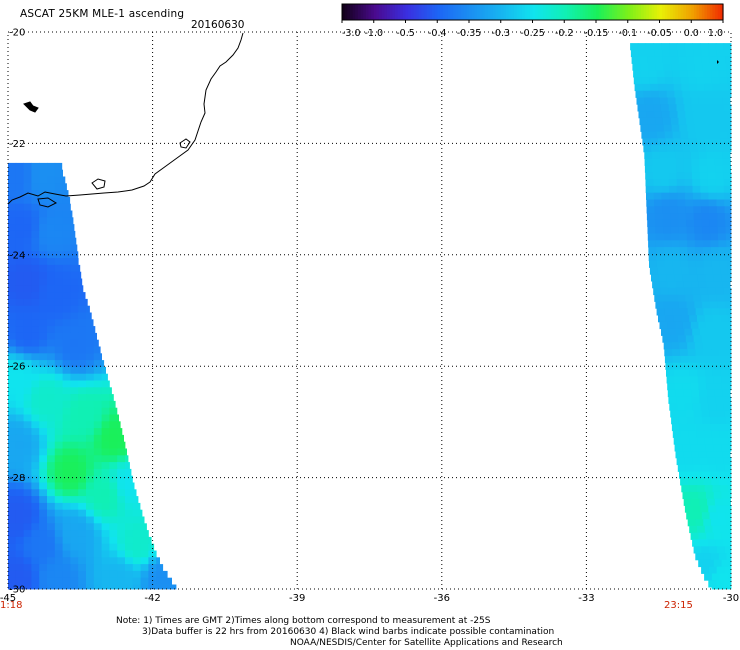  What do you see at coordinates (586, 598) in the screenshot?
I see `x-tick-label: -33` at bounding box center [586, 598].